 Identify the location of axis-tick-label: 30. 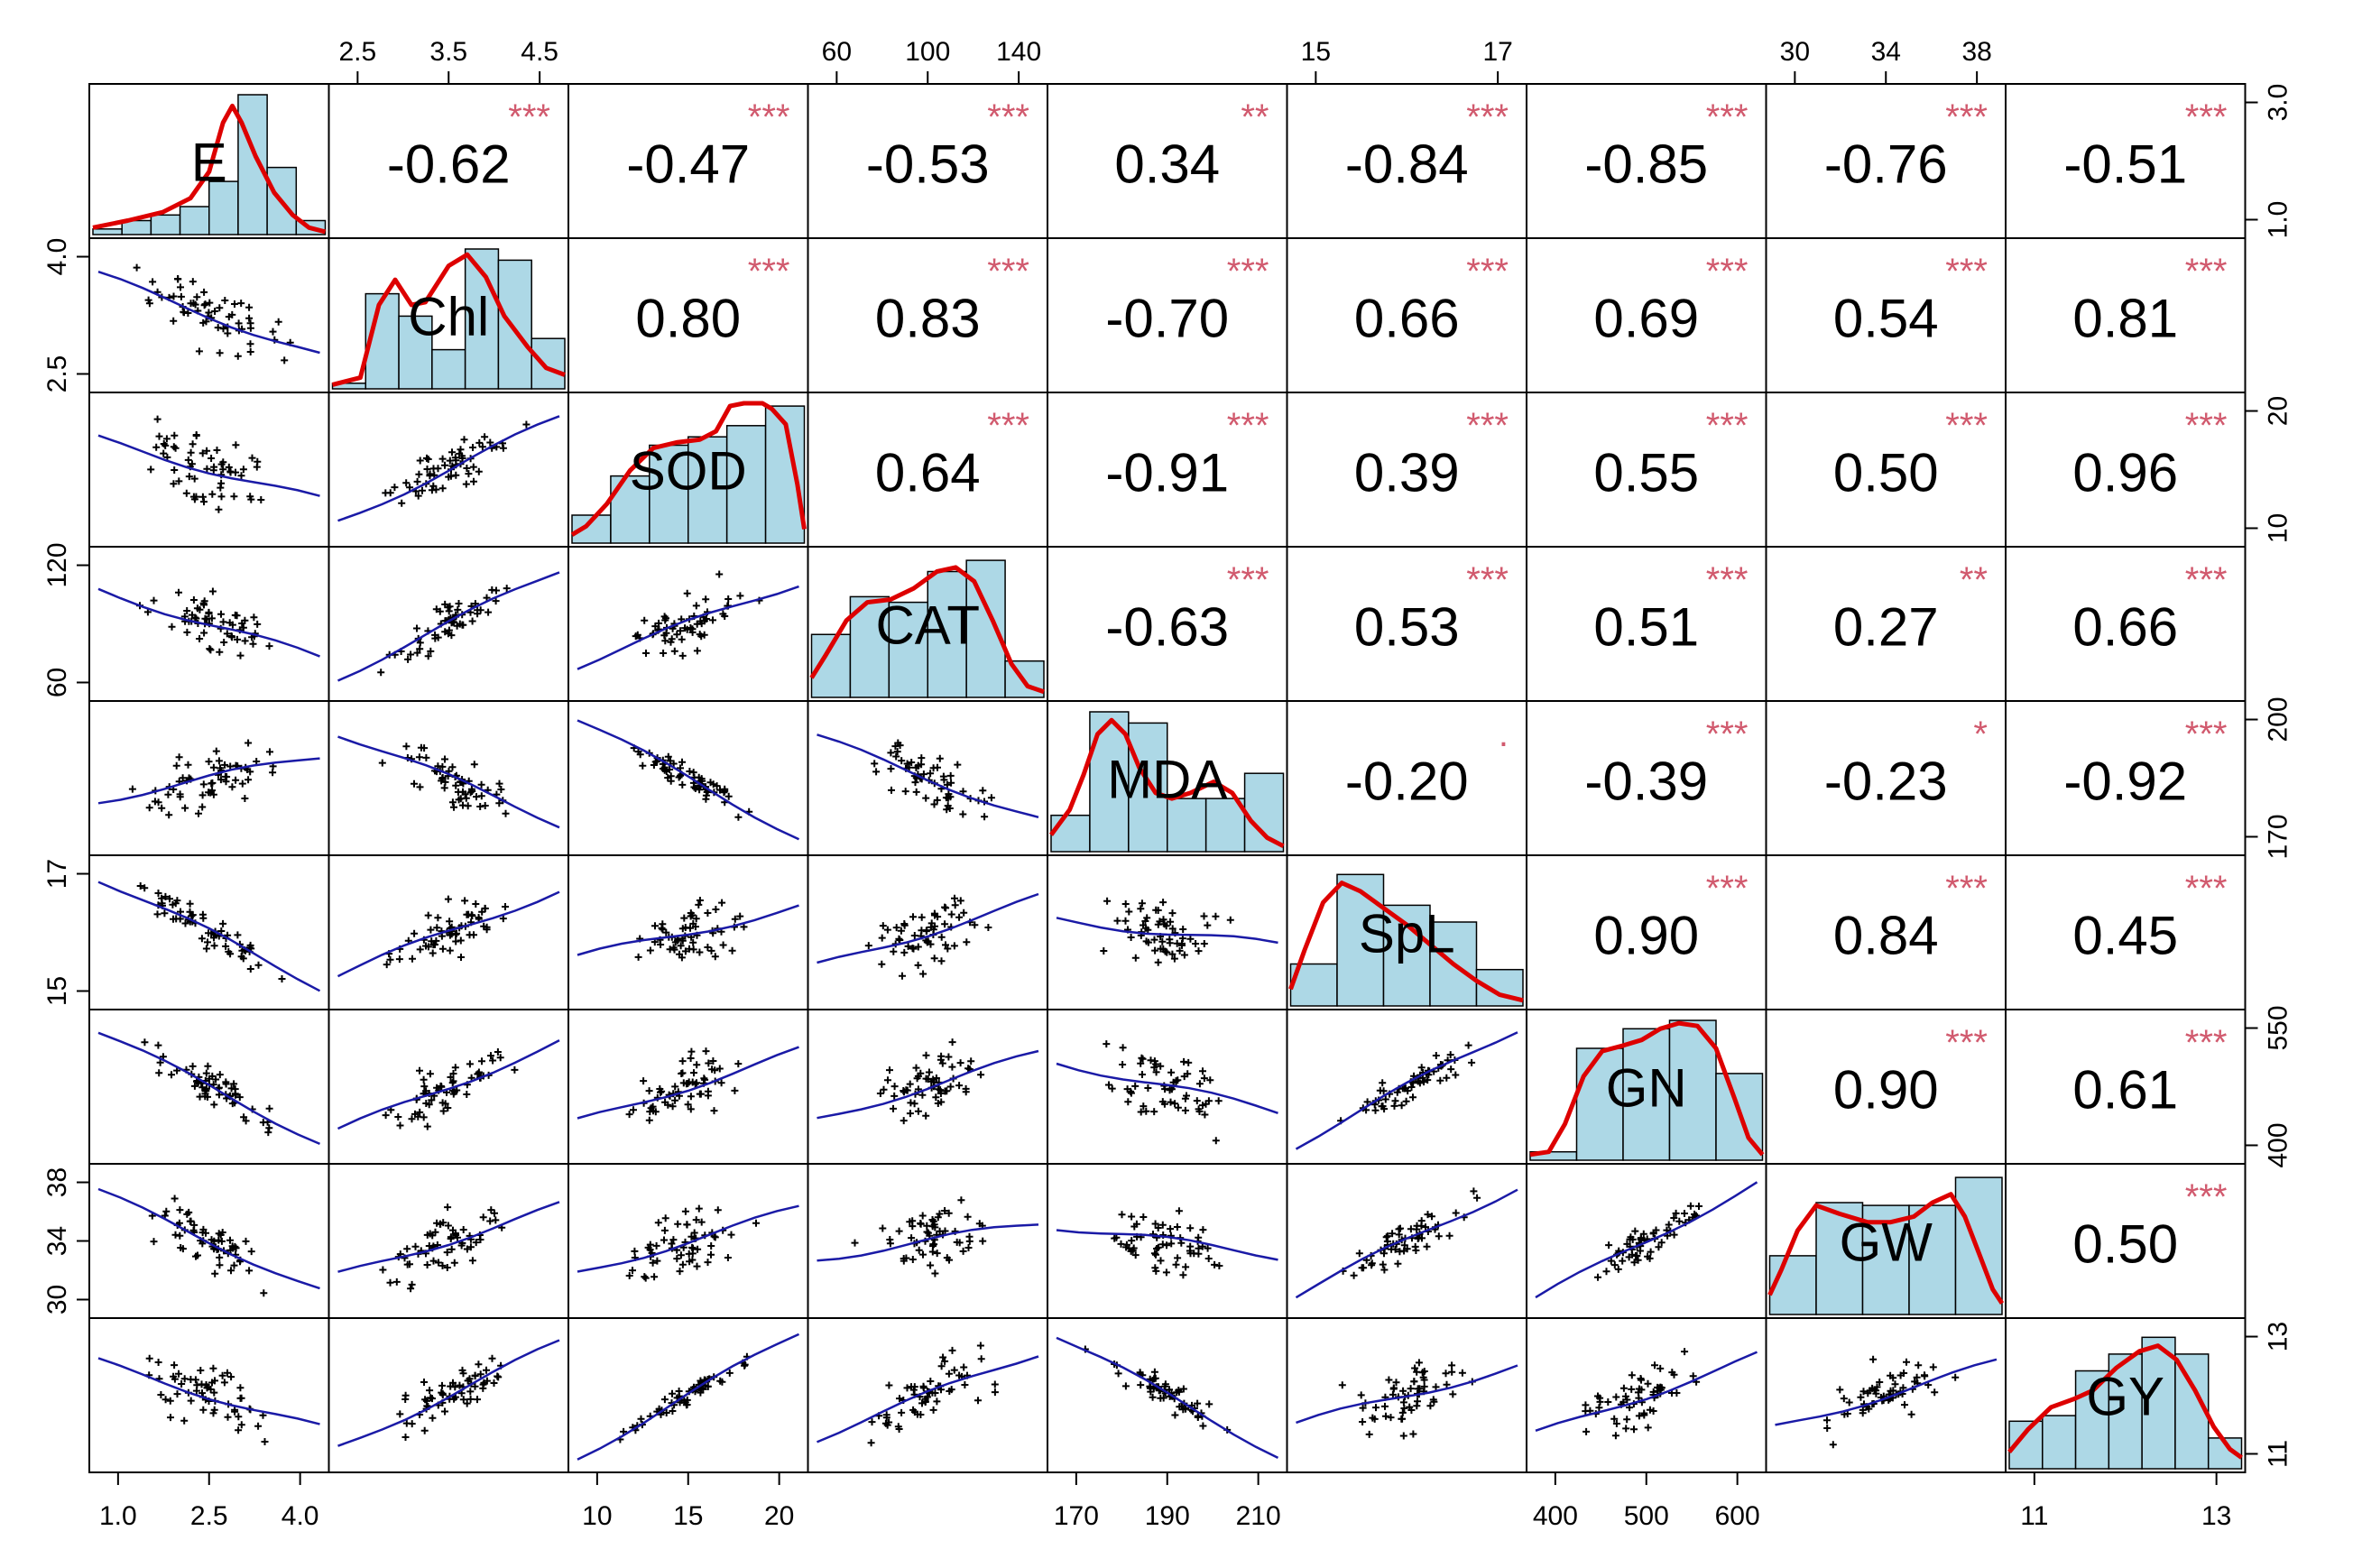
(1795, 52).